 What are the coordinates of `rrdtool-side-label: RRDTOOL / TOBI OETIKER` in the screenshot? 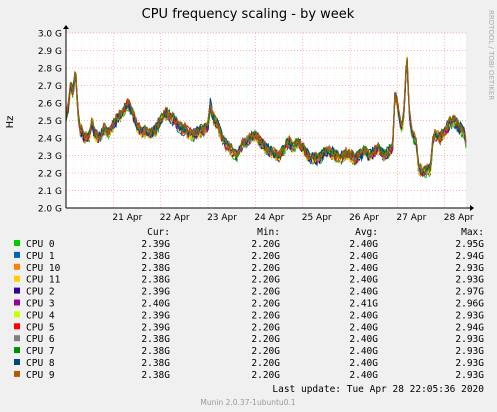 It's located at (491, 55).